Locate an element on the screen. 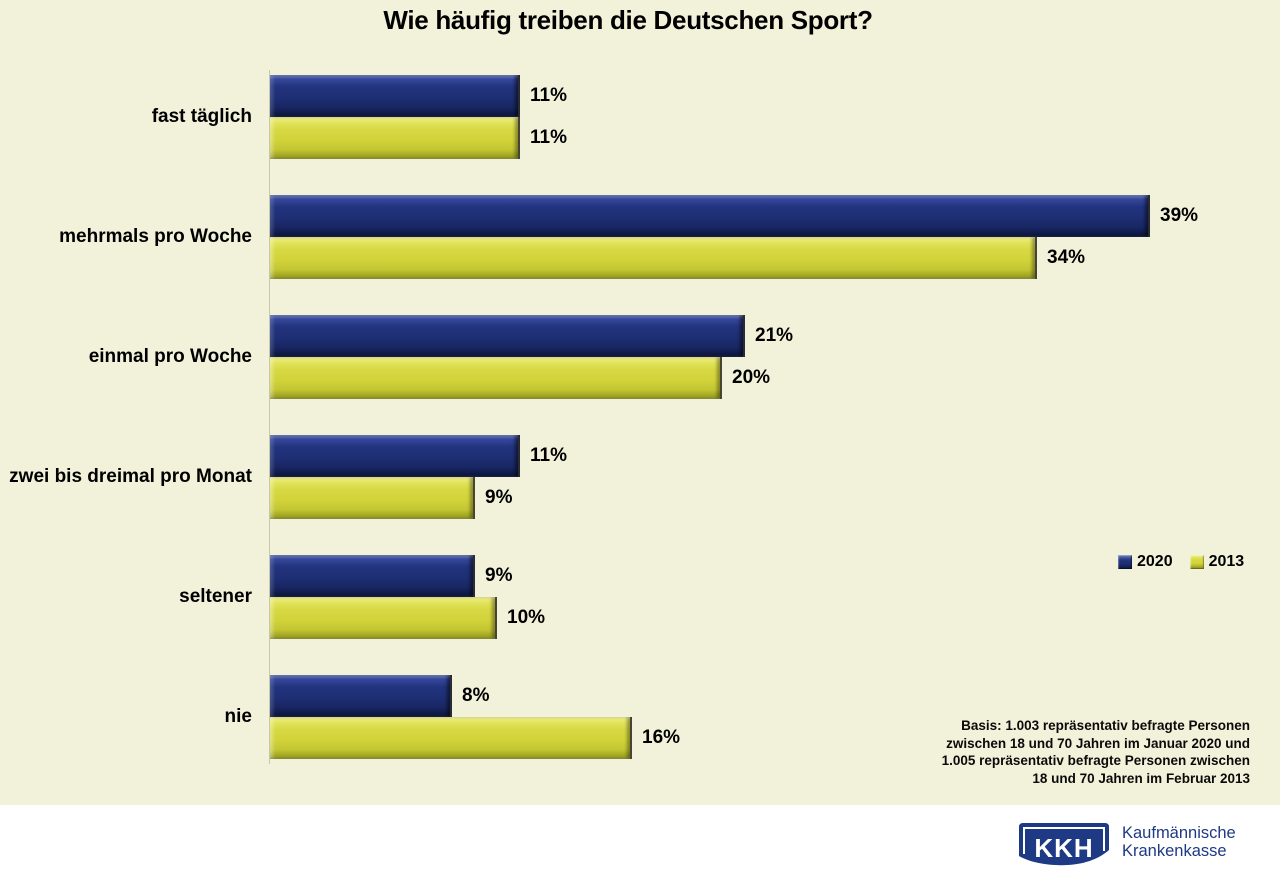 The image size is (1280, 883). category-label: zwei bis dreimal pro Monat is located at coordinates (130, 476).